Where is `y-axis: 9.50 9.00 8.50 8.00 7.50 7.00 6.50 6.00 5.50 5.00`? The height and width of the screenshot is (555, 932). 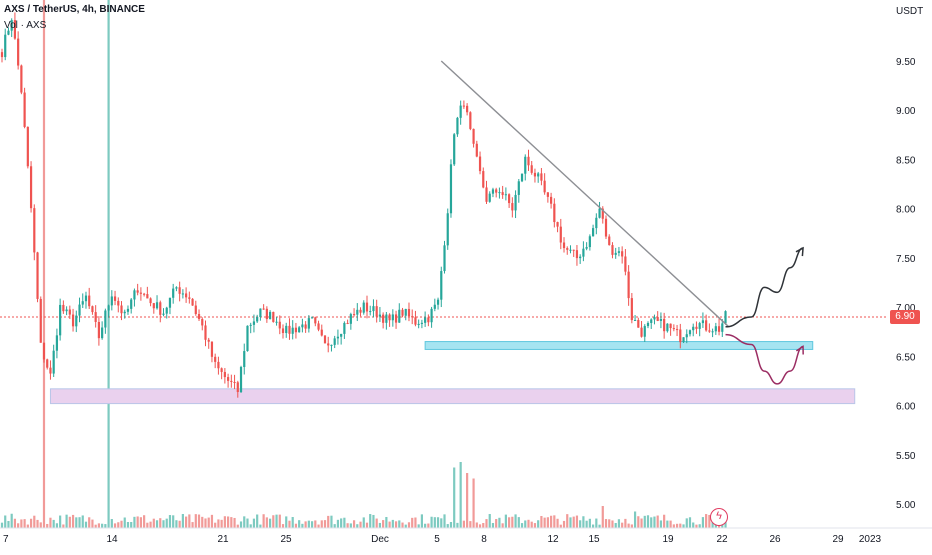 y-axis: 9.50 9.00 8.50 8.00 7.50 7.00 6.50 6.00 5.50 5.00 is located at coordinates (906, 284).